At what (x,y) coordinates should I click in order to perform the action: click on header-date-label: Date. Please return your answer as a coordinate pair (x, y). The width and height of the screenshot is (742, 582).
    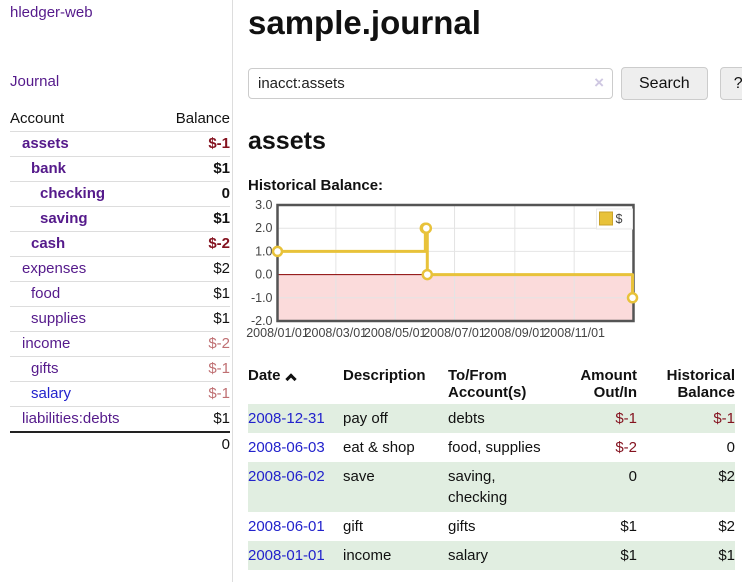
    Looking at the image, I should click on (264, 375).